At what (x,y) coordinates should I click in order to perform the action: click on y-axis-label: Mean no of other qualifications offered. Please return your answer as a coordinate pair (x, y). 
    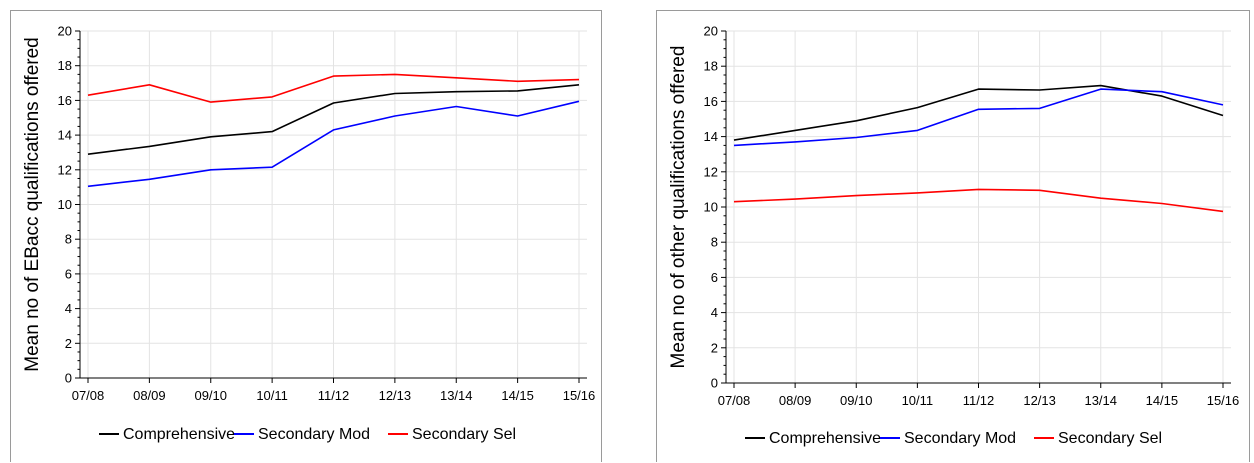
    Looking at the image, I should click on (678, 207).